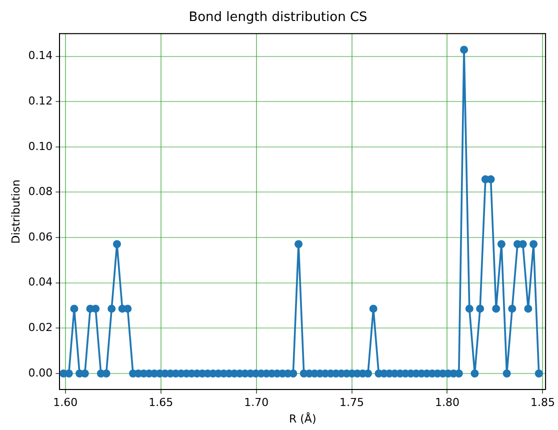 This screenshot has width=558, height=430. Describe the element at coordinates (40, 101) in the screenshot. I see `y-tick-label: 0.12` at that location.